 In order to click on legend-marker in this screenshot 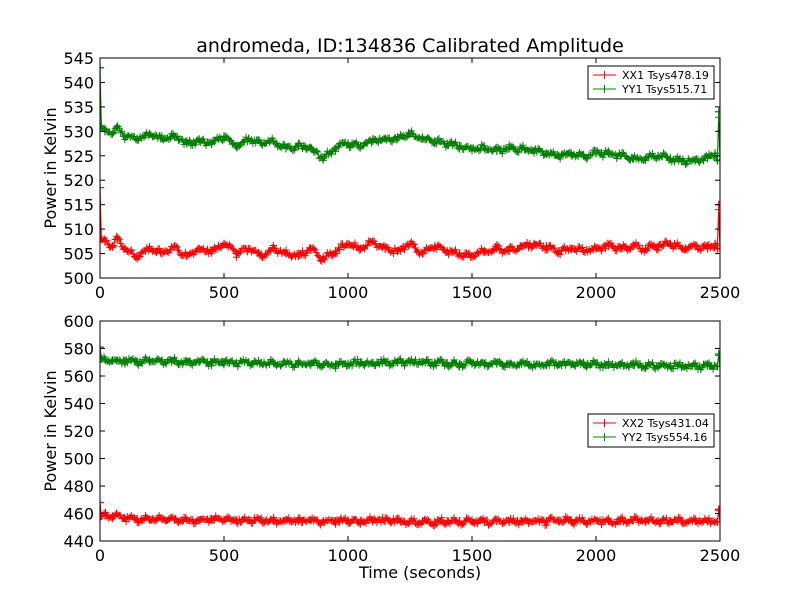, I will do `click(604, 437)`.